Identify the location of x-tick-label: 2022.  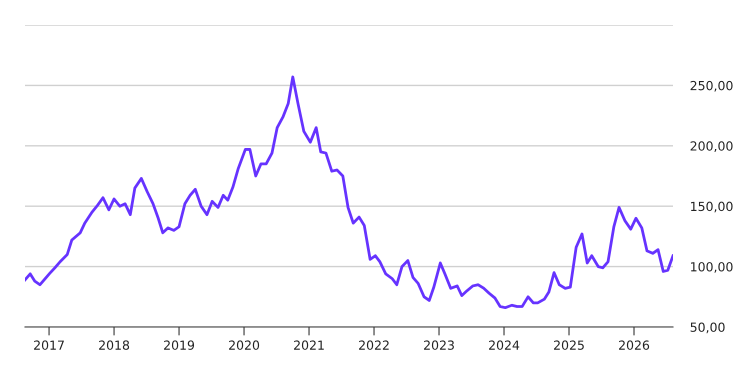
(374, 345).